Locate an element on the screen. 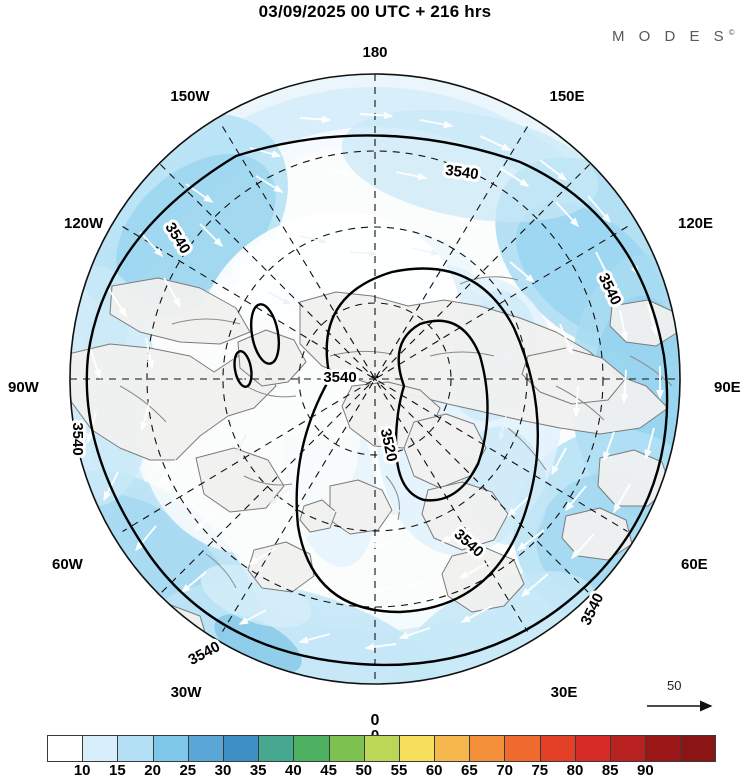 The image size is (750, 782). colorbar-tick-20: 20 is located at coordinates (152, 770).